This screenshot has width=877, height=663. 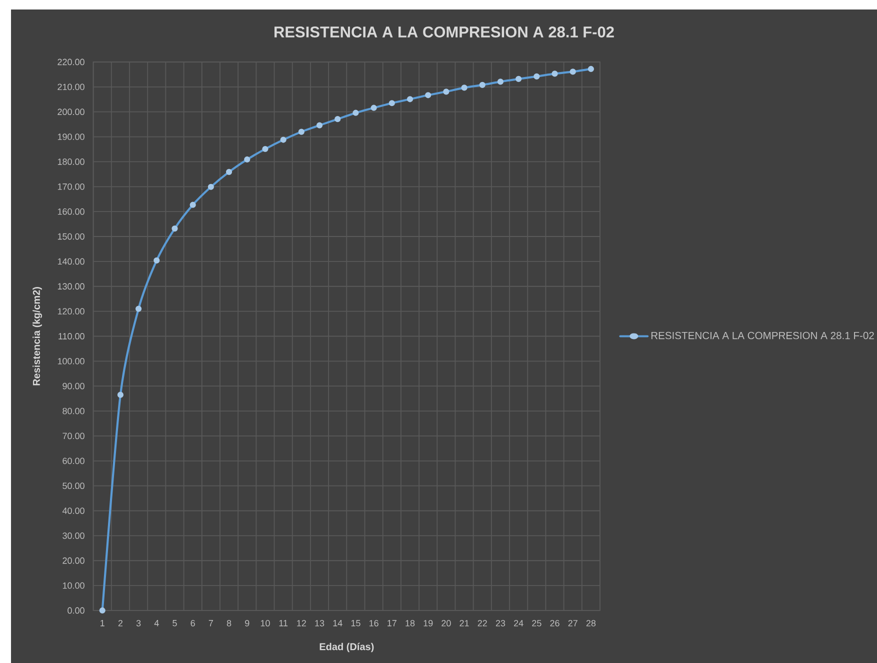 What do you see at coordinates (446, 623) in the screenshot?
I see `x-tick-label: 20` at bounding box center [446, 623].